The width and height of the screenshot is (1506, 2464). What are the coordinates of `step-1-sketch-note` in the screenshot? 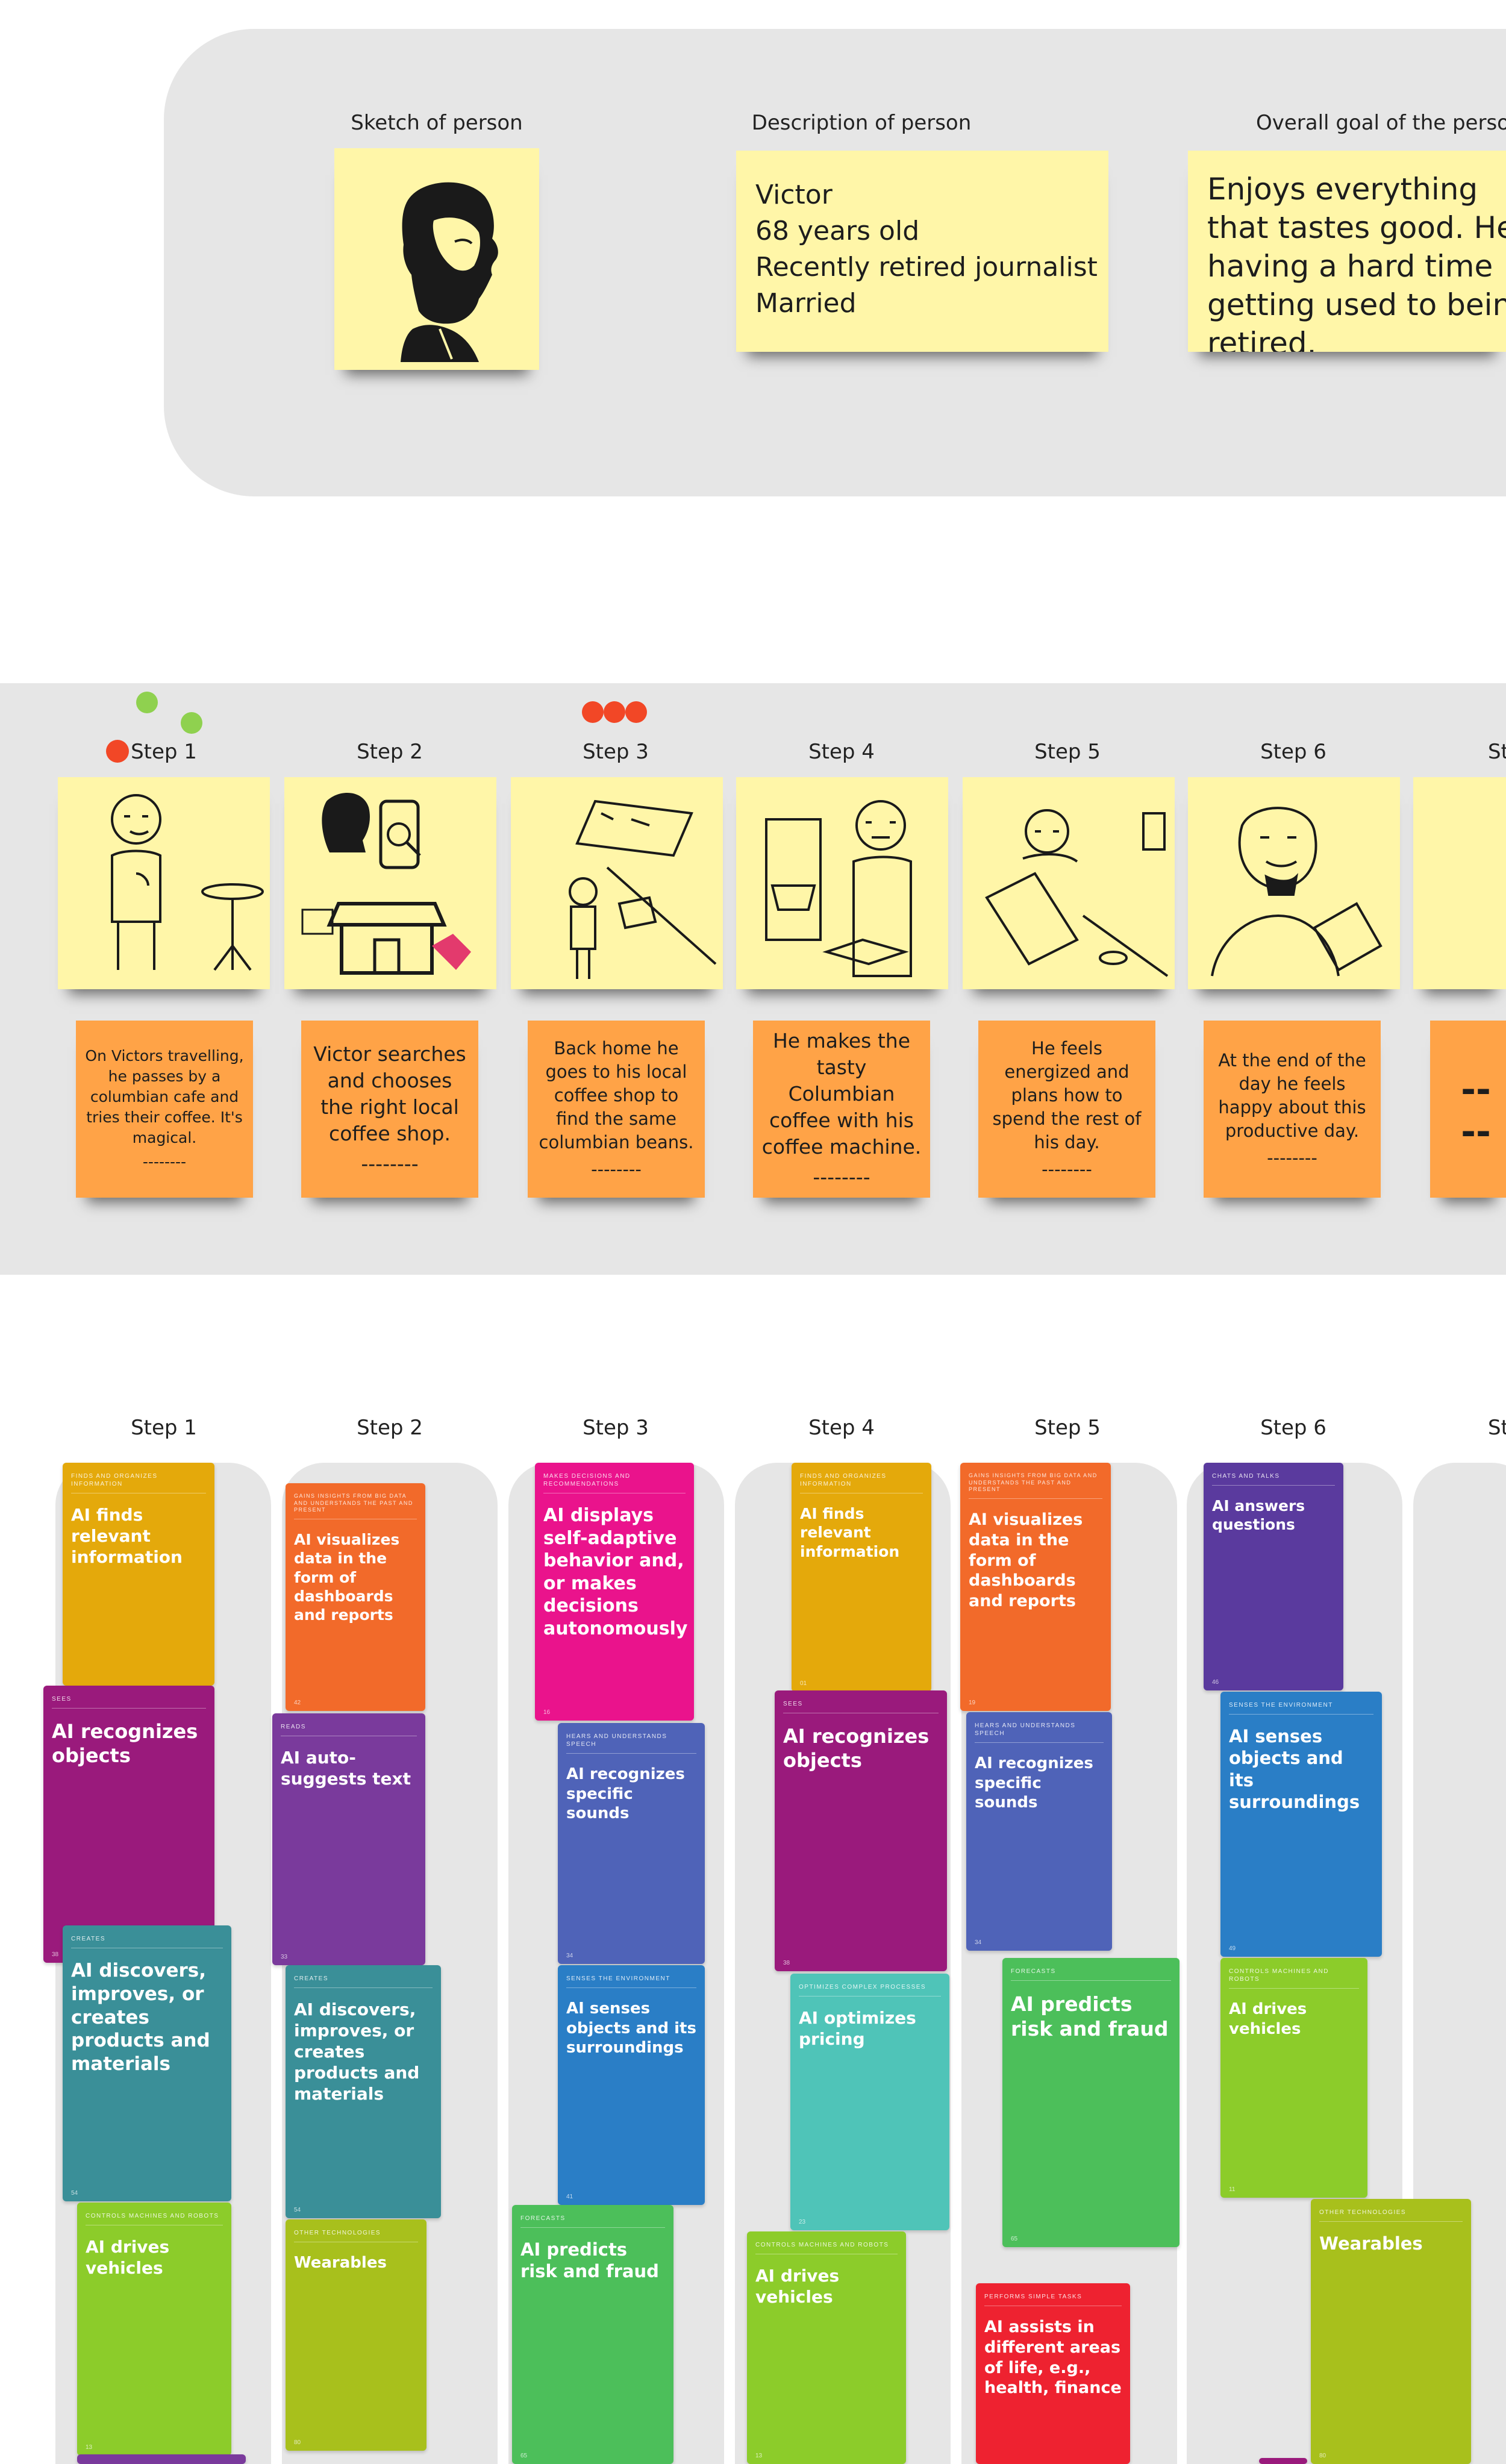 It's located at (164, 883).